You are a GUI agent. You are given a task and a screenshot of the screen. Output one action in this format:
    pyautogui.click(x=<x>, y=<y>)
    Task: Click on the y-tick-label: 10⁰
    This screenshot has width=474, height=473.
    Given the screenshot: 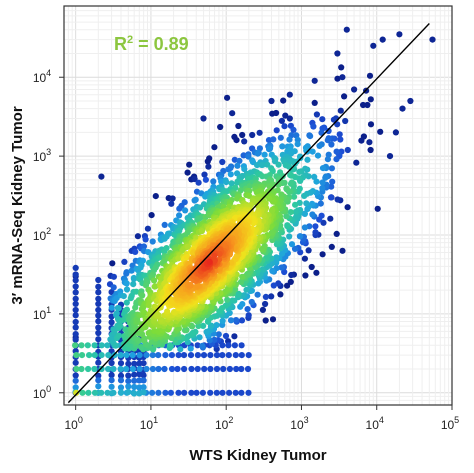 What is the action you would take?
    pyautogui.click(x=42, y=392)
    